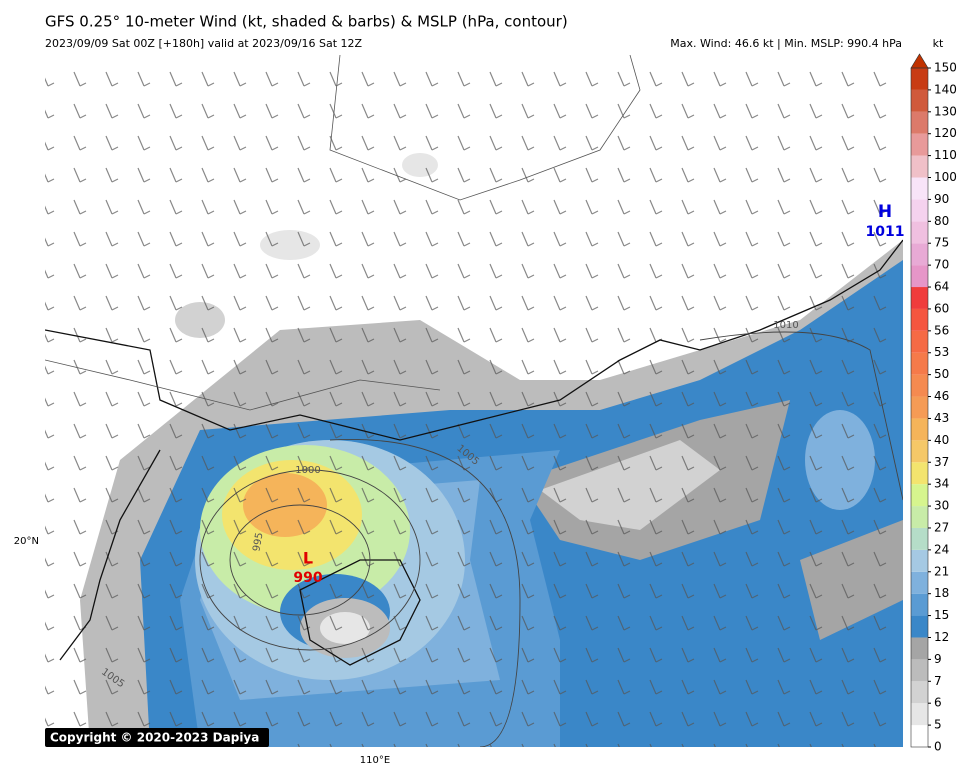  Describe the element at coordinates (941, 593) in the screenshot. I see `colorbar-label: 18` at that location.